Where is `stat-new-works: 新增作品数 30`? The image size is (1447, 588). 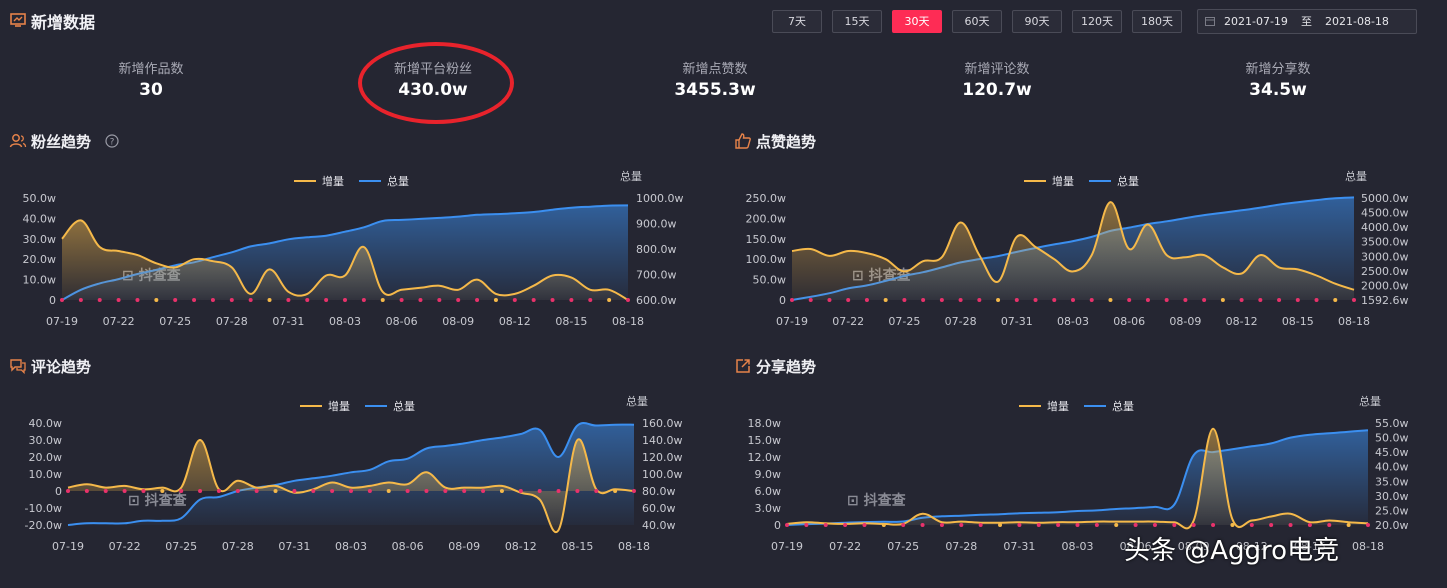 stat-new-works: 新增作品数 30 is located at coordinates (151, 79).